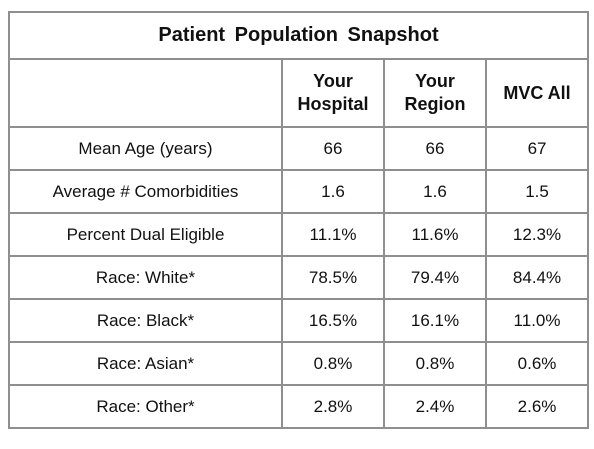 Image resolution: width=594 pixels, height=449 pixels. Describe the element at coordinates (435, 234) in the screenshot. I see `cell-value: 11.6%` at that location.